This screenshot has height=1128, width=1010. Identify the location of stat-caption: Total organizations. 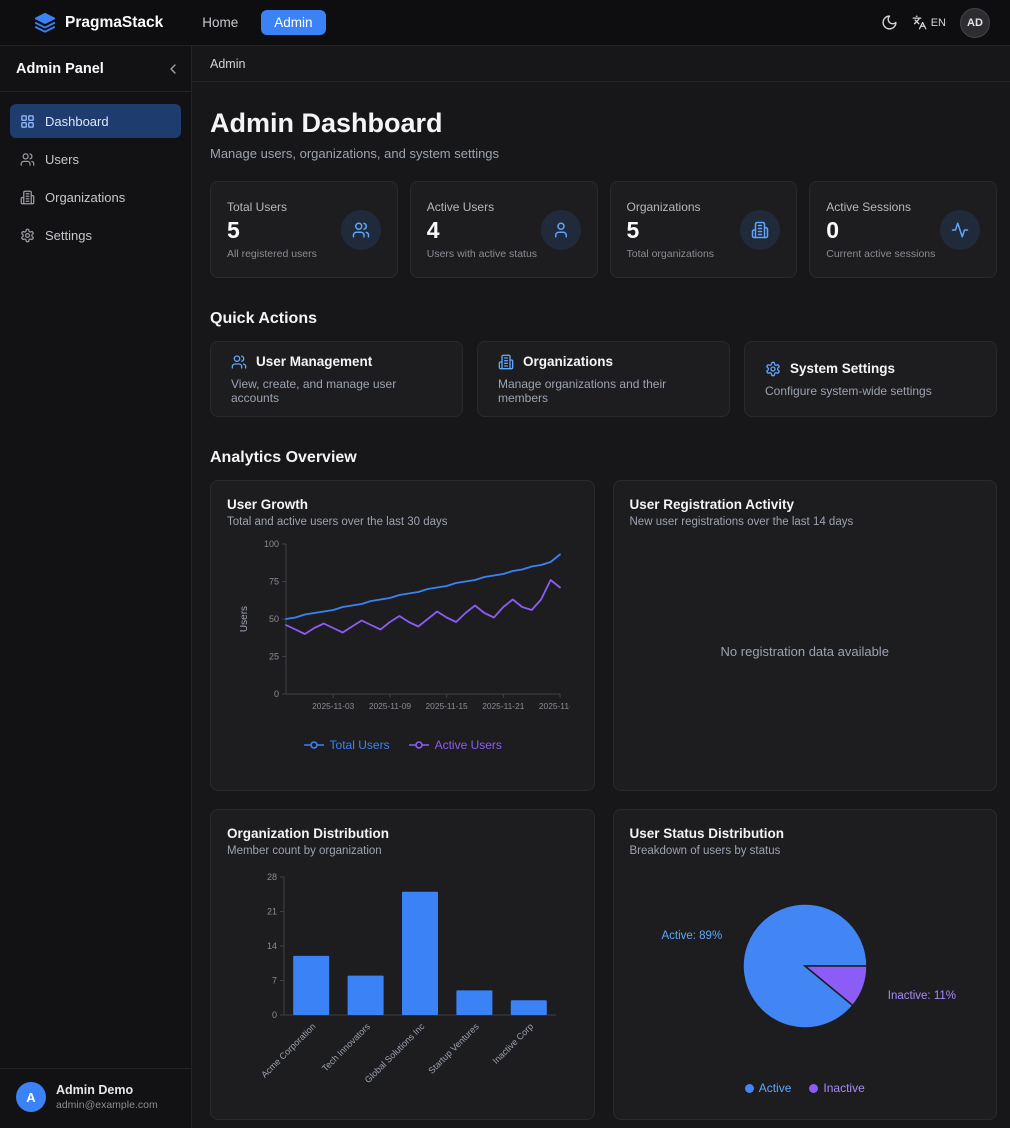
(670, 253).